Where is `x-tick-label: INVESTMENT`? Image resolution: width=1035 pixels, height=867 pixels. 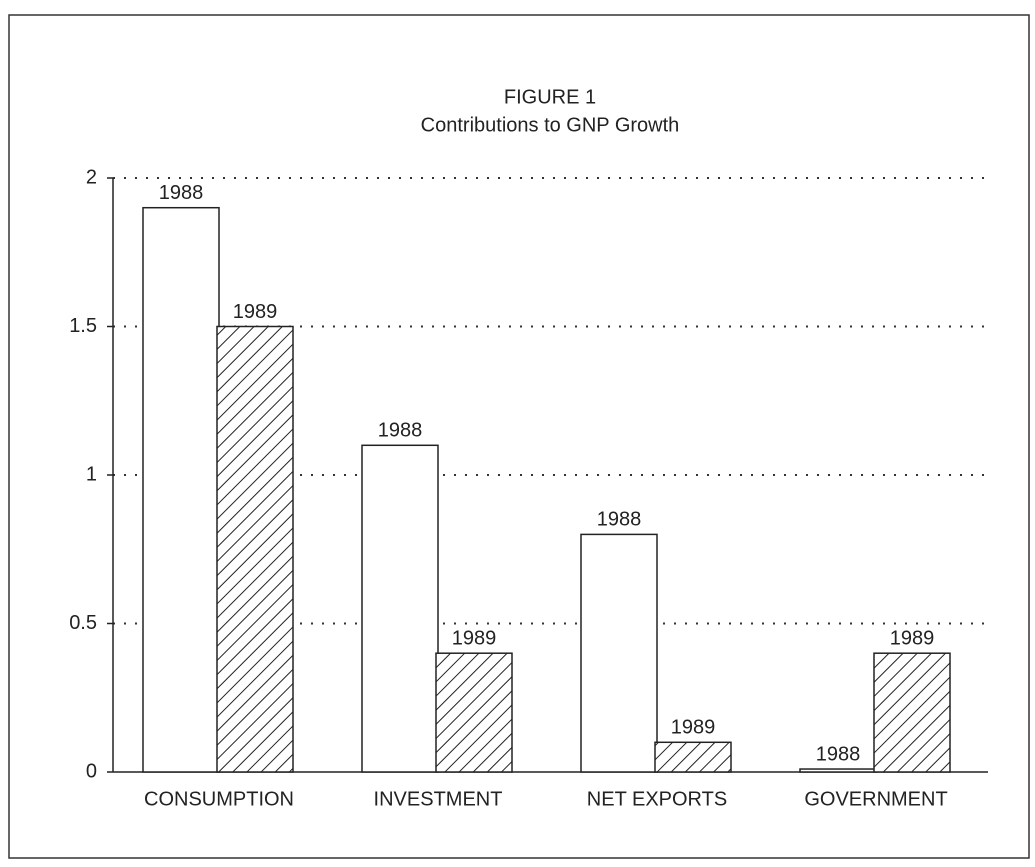
x-tick-label: INVESTMENT is located at coordinates (438, 799).